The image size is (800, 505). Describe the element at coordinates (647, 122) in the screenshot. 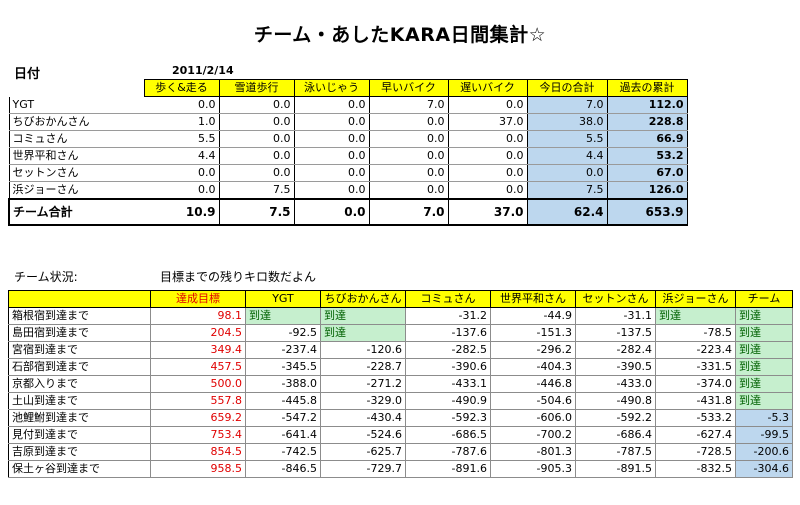

I see `value-cell: 228.8` at that location.